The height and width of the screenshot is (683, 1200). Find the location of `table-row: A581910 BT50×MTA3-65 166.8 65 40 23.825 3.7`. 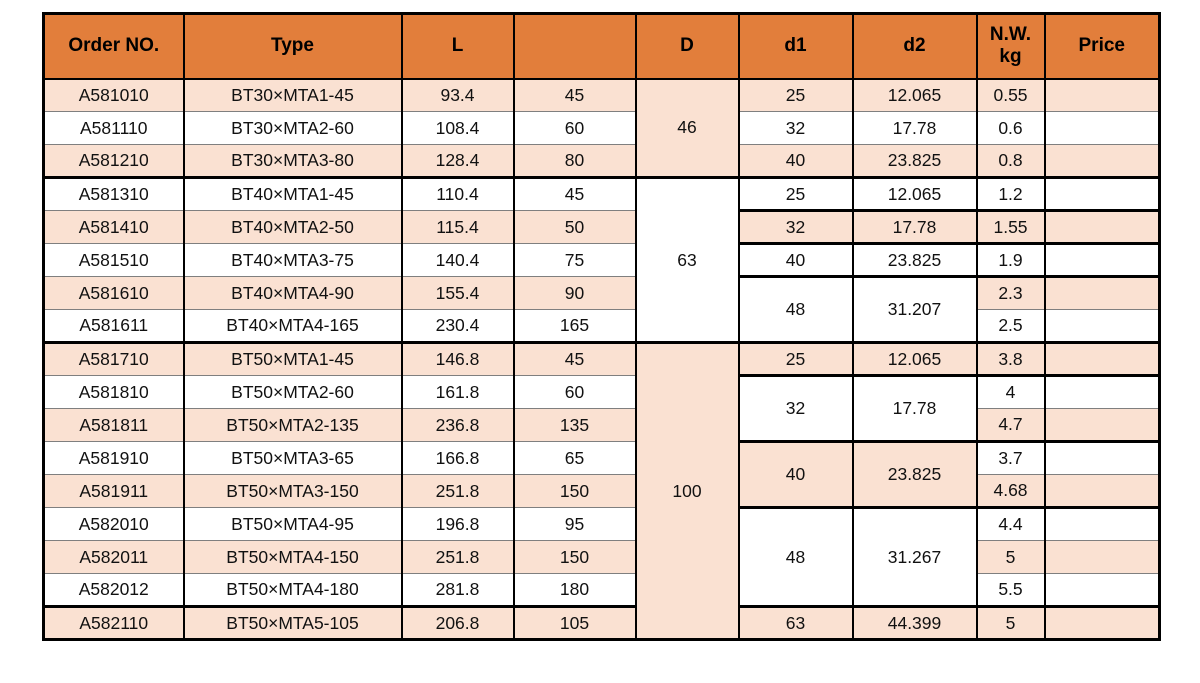

table-row: A581910 BT50×MTA3-65 166.8 65 40 23.825 3.7 is located at coordinates (601, 475).